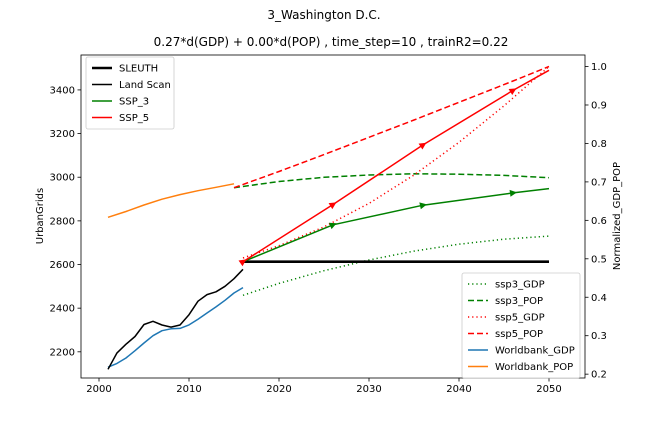  What do you see at coordinates (535, 351) in the screenshot?
I see `legend-label-worldbank-gdp: Worldbank_GDP` at bounding box center [535, 351].